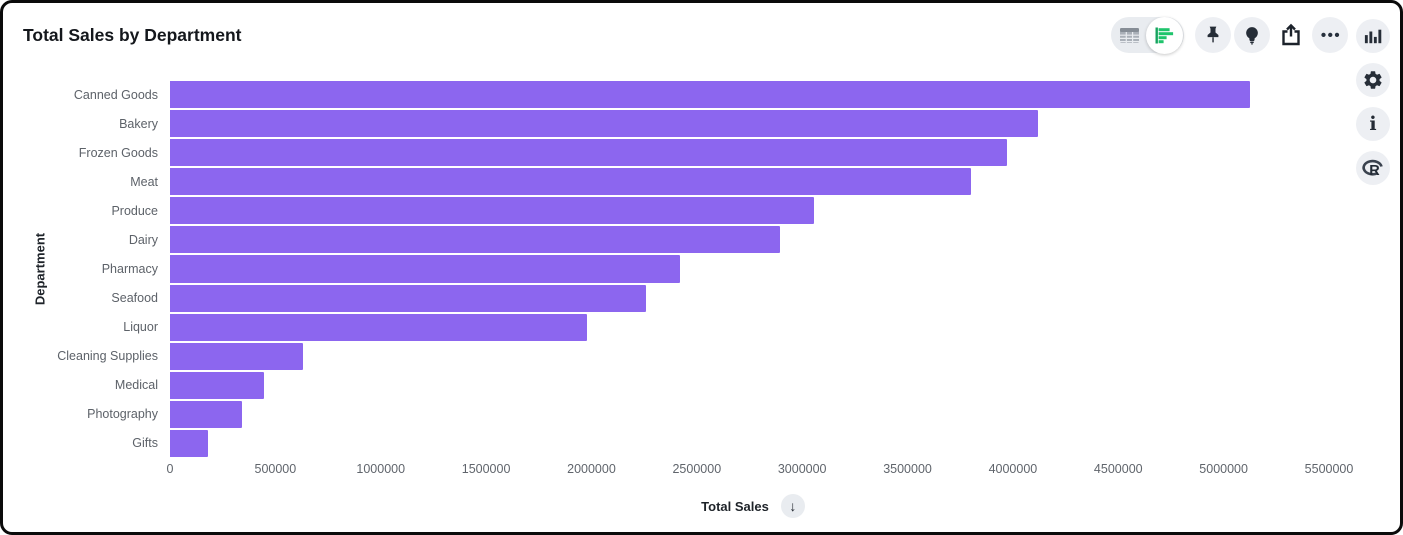 The width and height of the screenshot is (1403, 535). I want to click on info-icon: i, so click(1373, 124).